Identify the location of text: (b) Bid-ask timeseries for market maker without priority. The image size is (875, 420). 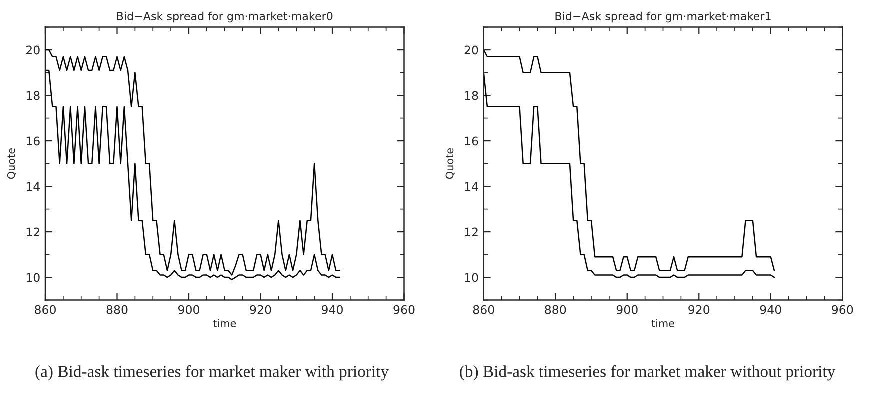
(648, 373).